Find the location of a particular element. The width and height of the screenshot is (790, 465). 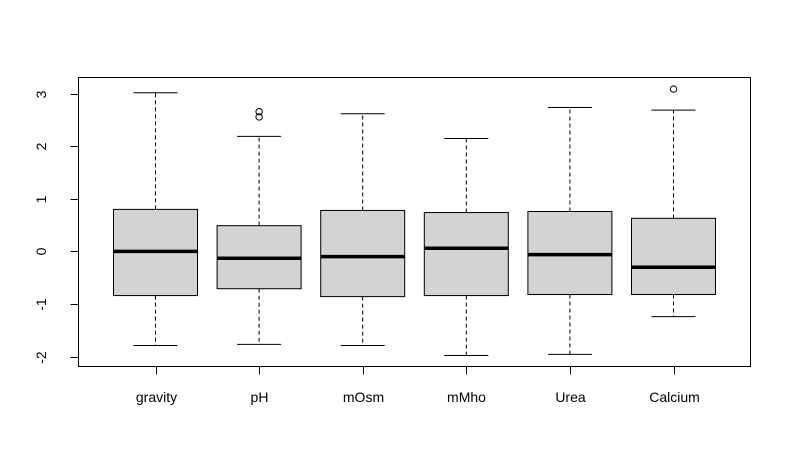

box-Calcium is located at coordinates (673, 256).